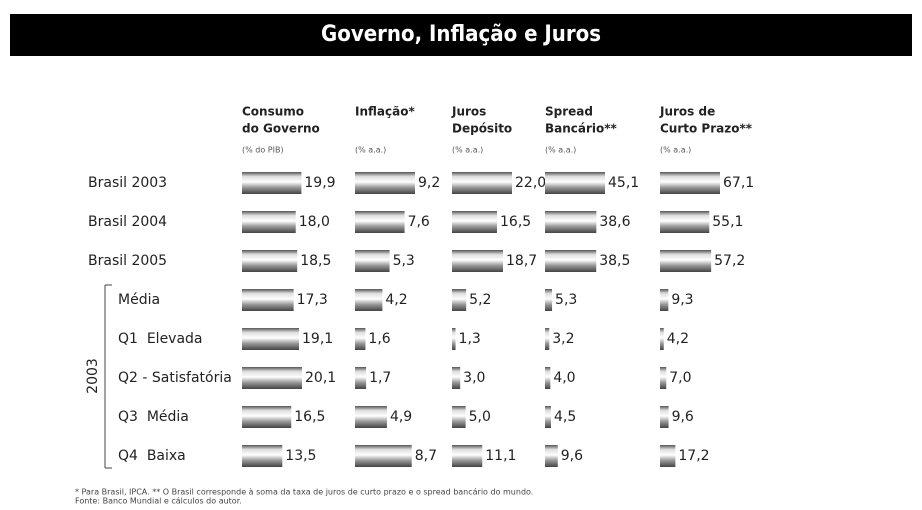 This screenshot has height=510, width=922. What do you see at coordinates (515, 222) in the screenshot?
I see `value-label: 16,5` at bounding box center [515, 222].